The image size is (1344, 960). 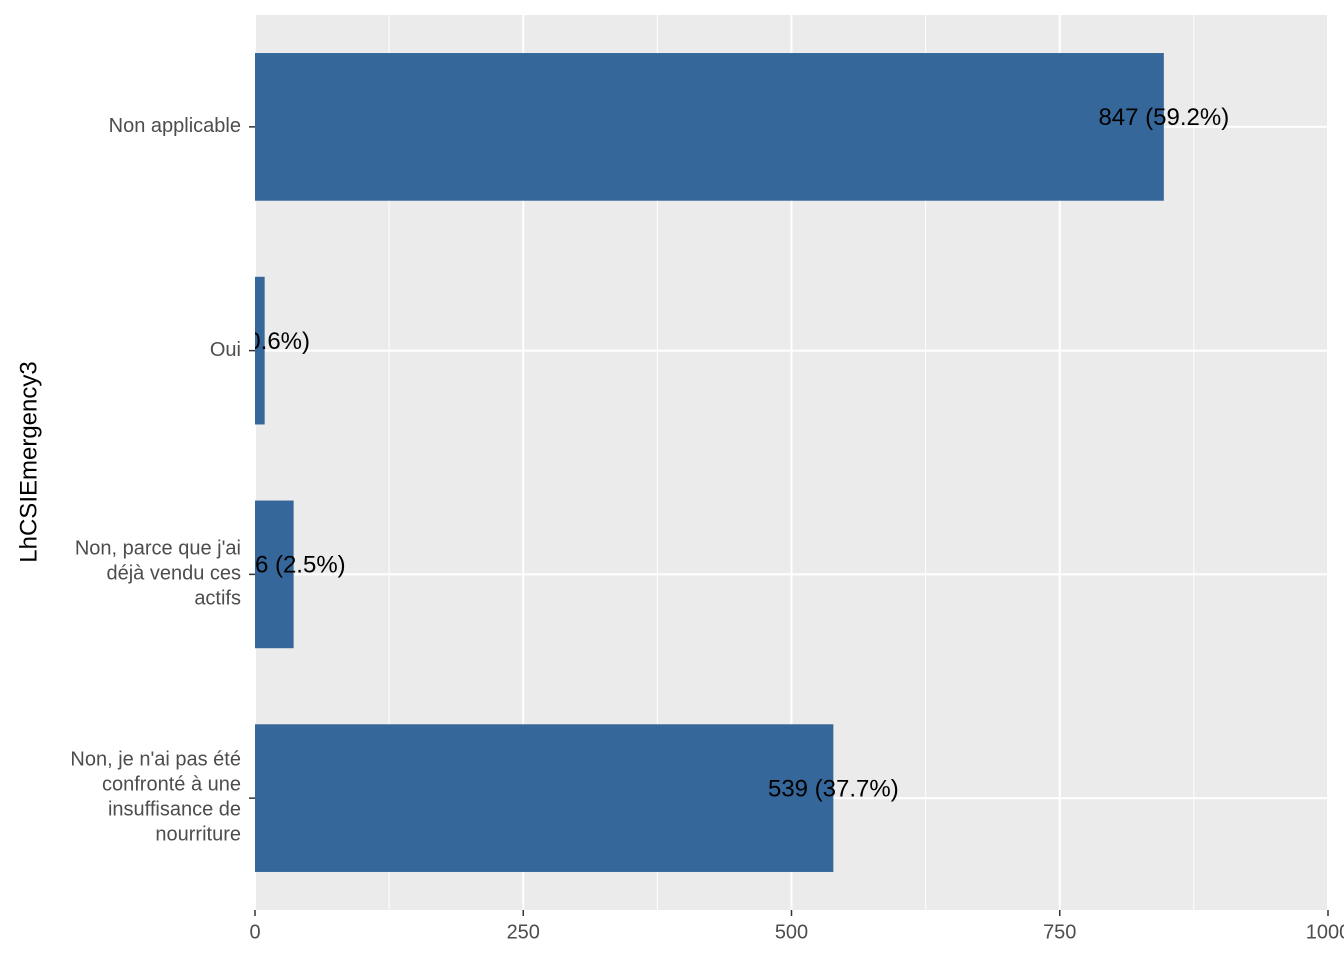 I want to click on x-tick-label: 0, so click(x=254, y=932).